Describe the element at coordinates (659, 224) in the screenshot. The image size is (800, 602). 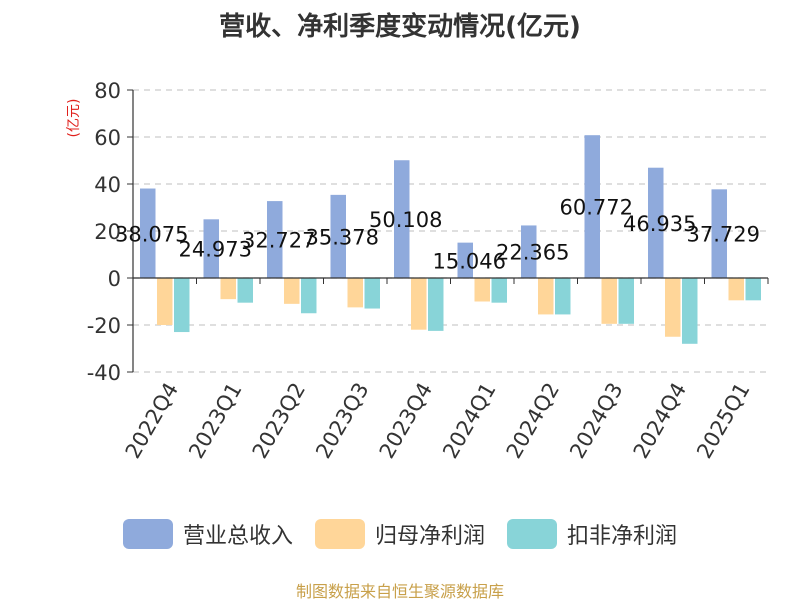
I see `data-label: 46.935` at that location.